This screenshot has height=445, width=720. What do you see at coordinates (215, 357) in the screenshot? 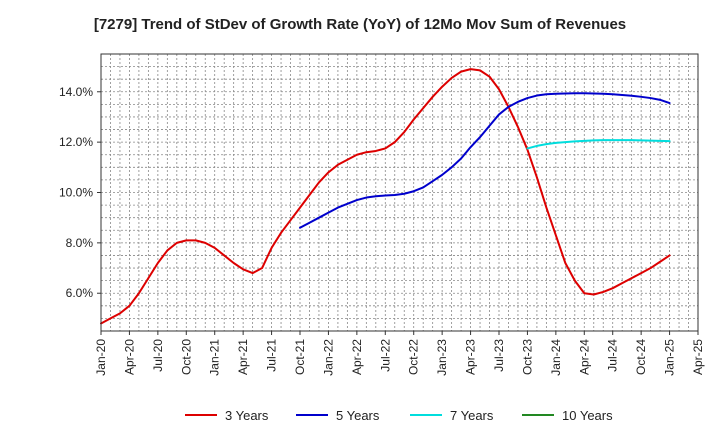
I see `x-tick-label: Jan-21` at bounding box center [215, 357].